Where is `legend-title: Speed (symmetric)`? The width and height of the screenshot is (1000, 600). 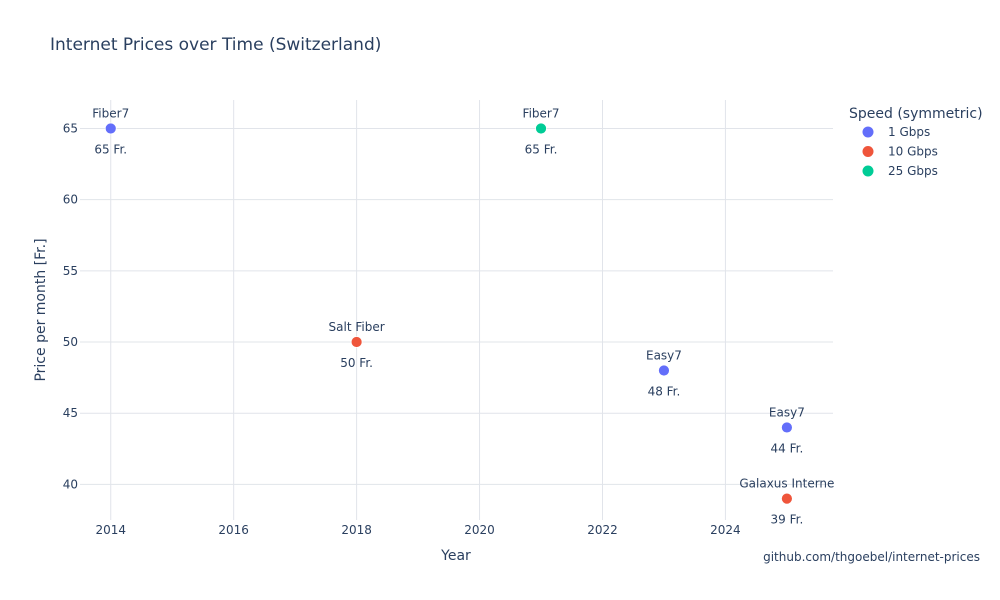 legend-title: Speed (symmetric) is located at coordinates (916, 114).